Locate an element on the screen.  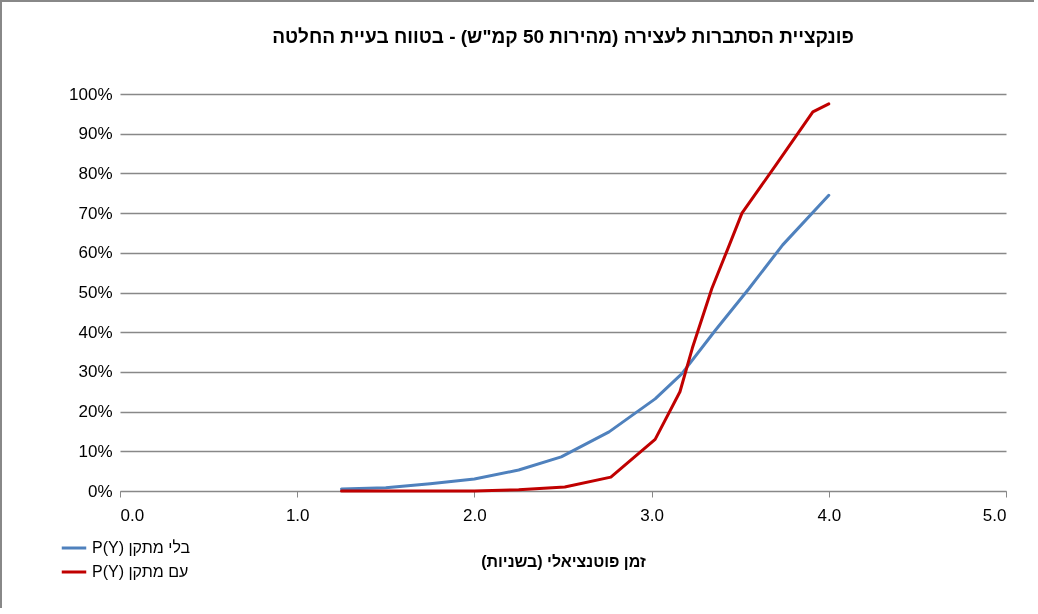
y-tick-label: 0% is located at coordinates (100, 491).